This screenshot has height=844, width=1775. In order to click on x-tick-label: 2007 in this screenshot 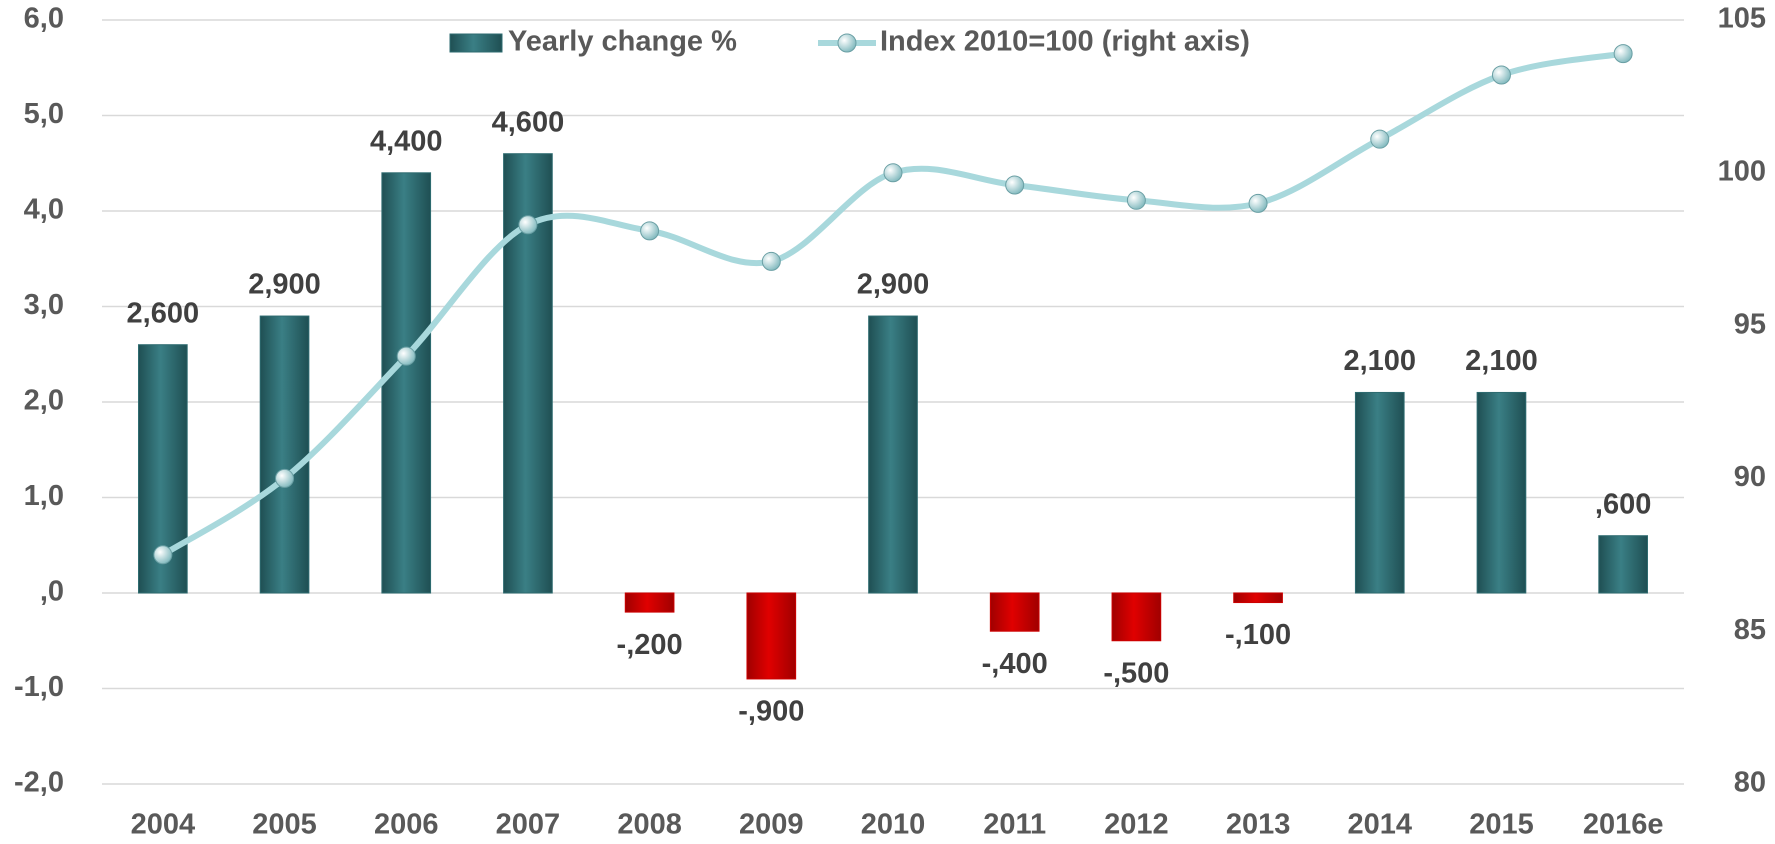, I will do `click(528, 825)`.